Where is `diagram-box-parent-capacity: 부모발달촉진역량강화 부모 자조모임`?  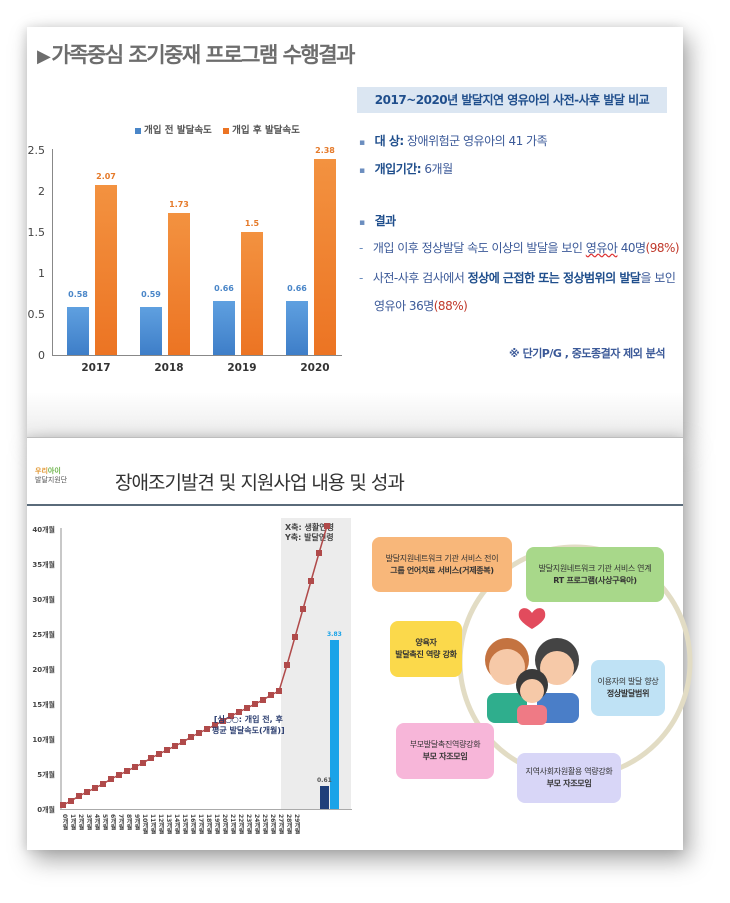
diagram-box-parent-capacity: 부모발달촉진역량강화 부모 자조모임 is located at coordinates (445, 751).